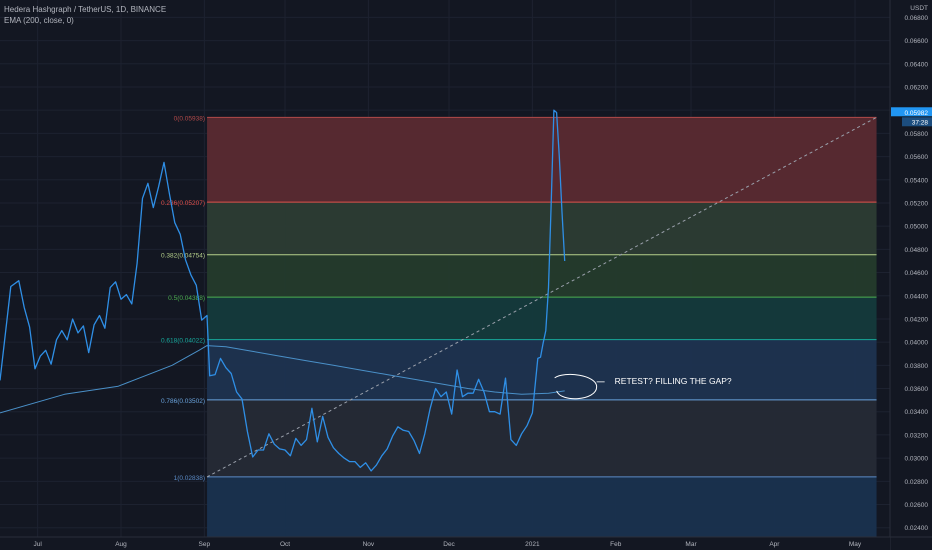 Image resolution: width=932 pixels, height=550 pixels. What do you see at coordinates (917, 134) in the screenshot?
I see `price-tick-label: 0.05800` at bounding box center [917, 134].